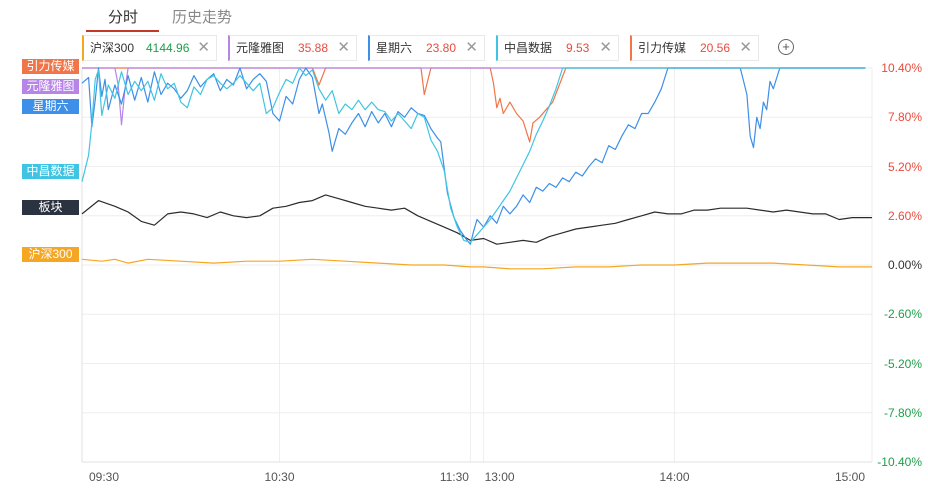 The image size is (928, 494). I want to click on legend-item-yuanlongyatu: 元隆雅图 35.88 ✕, so click(292, 48).